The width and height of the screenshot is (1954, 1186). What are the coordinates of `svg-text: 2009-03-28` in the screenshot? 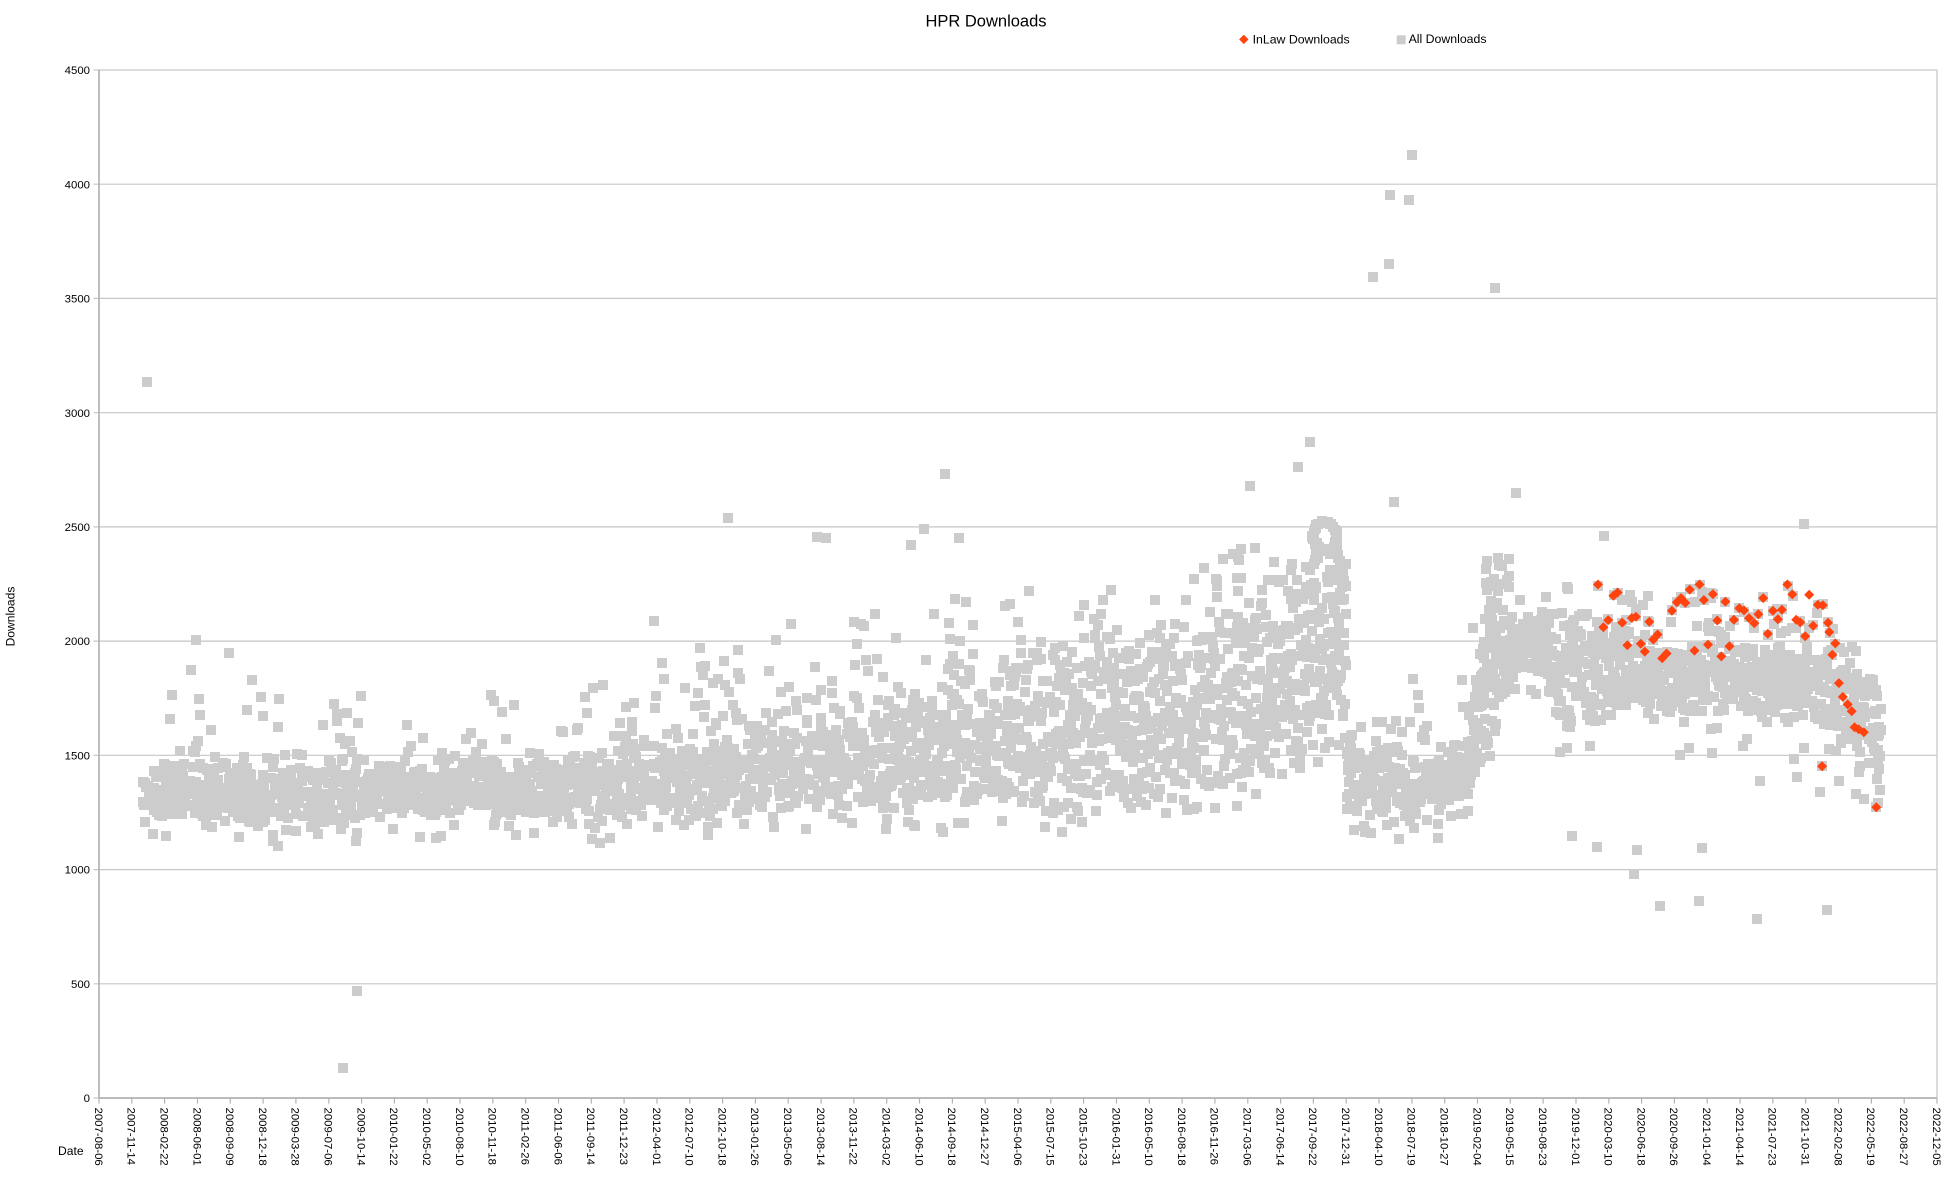 It's located at (295, 1137).